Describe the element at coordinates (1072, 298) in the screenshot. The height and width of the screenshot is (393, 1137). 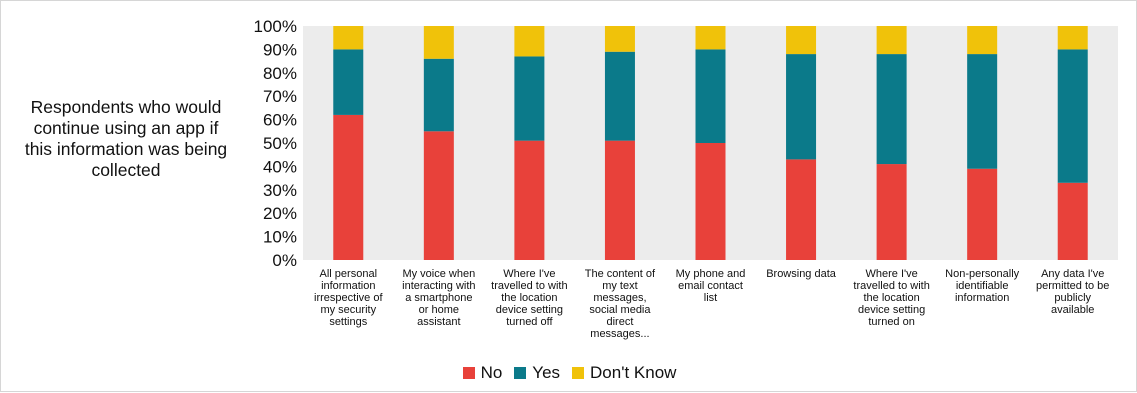
I see `x-category-label-line: publicly` at that location.